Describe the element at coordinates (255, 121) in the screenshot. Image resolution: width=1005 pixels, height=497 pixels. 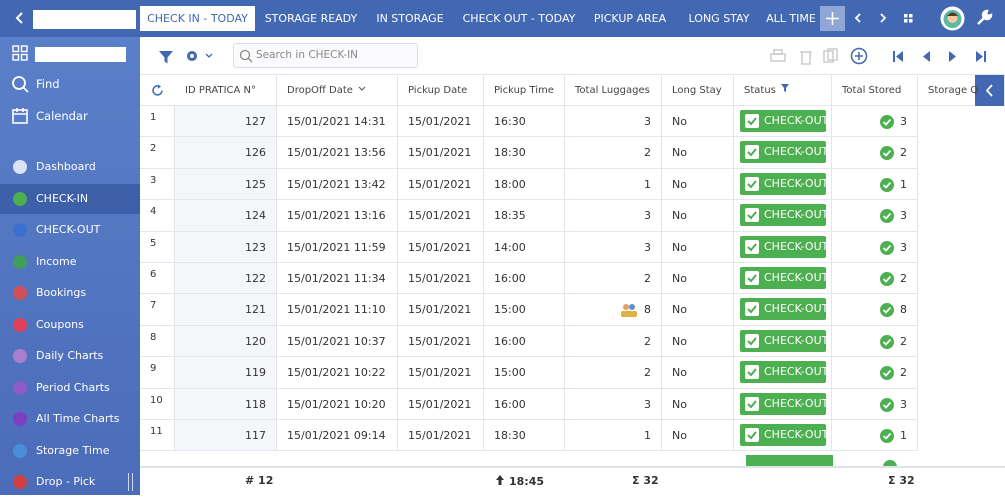
I see `cell-text: 127` at that location.